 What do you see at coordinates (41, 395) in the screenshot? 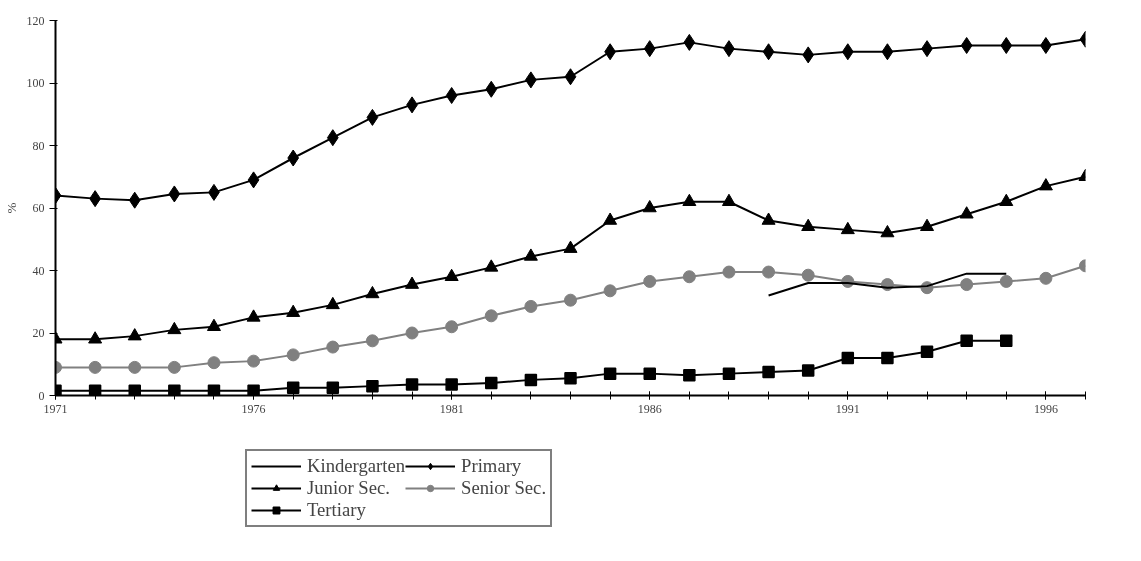
I see `y-tick-label: 0` at bounding box center [41, 395].